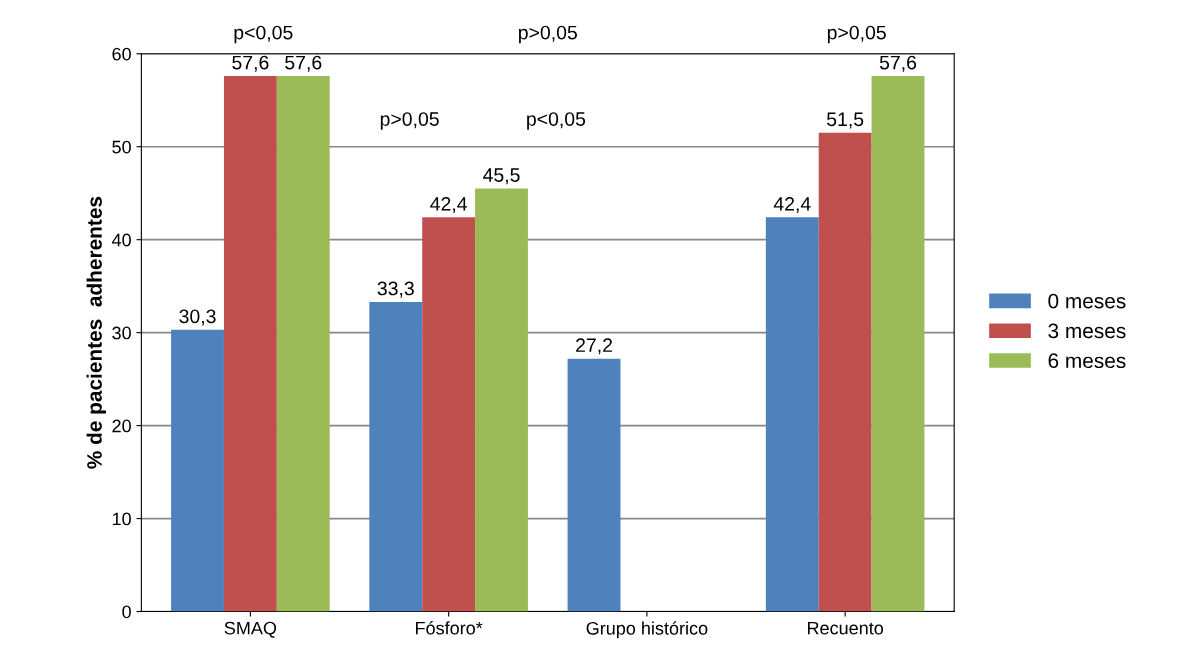 The image size is (1178, 672). What do you see at coordinates (501, 176) in the screenshot?
I see `data-label: 45,5` at bounding box center [501, 176].